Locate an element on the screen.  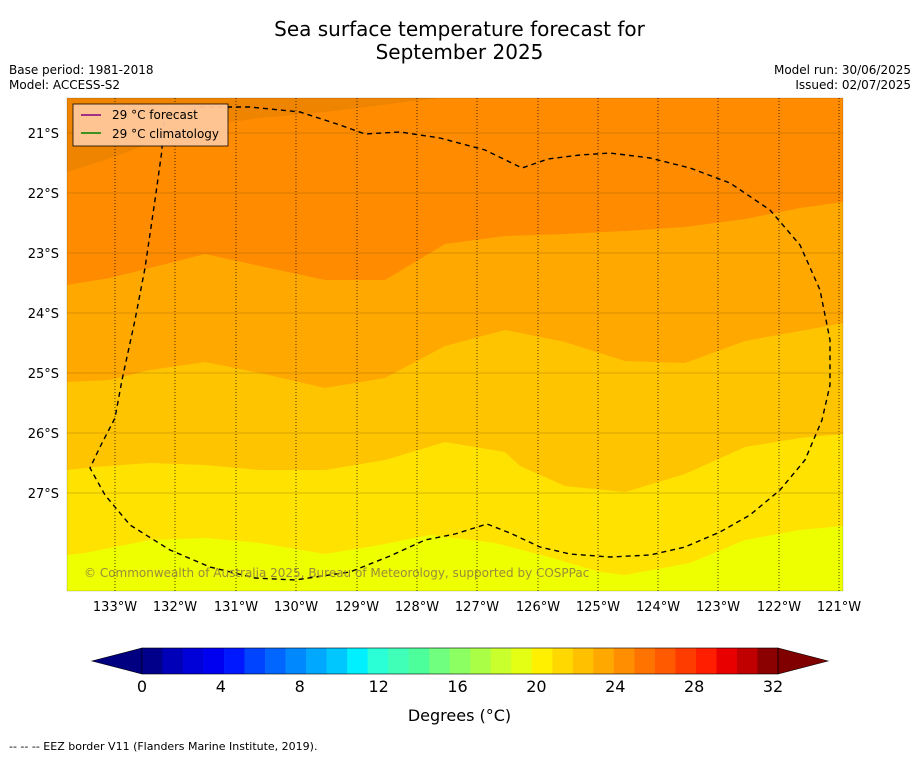
legend-forecast-label: 29 °C forecast is located at coordinates (155, 115).